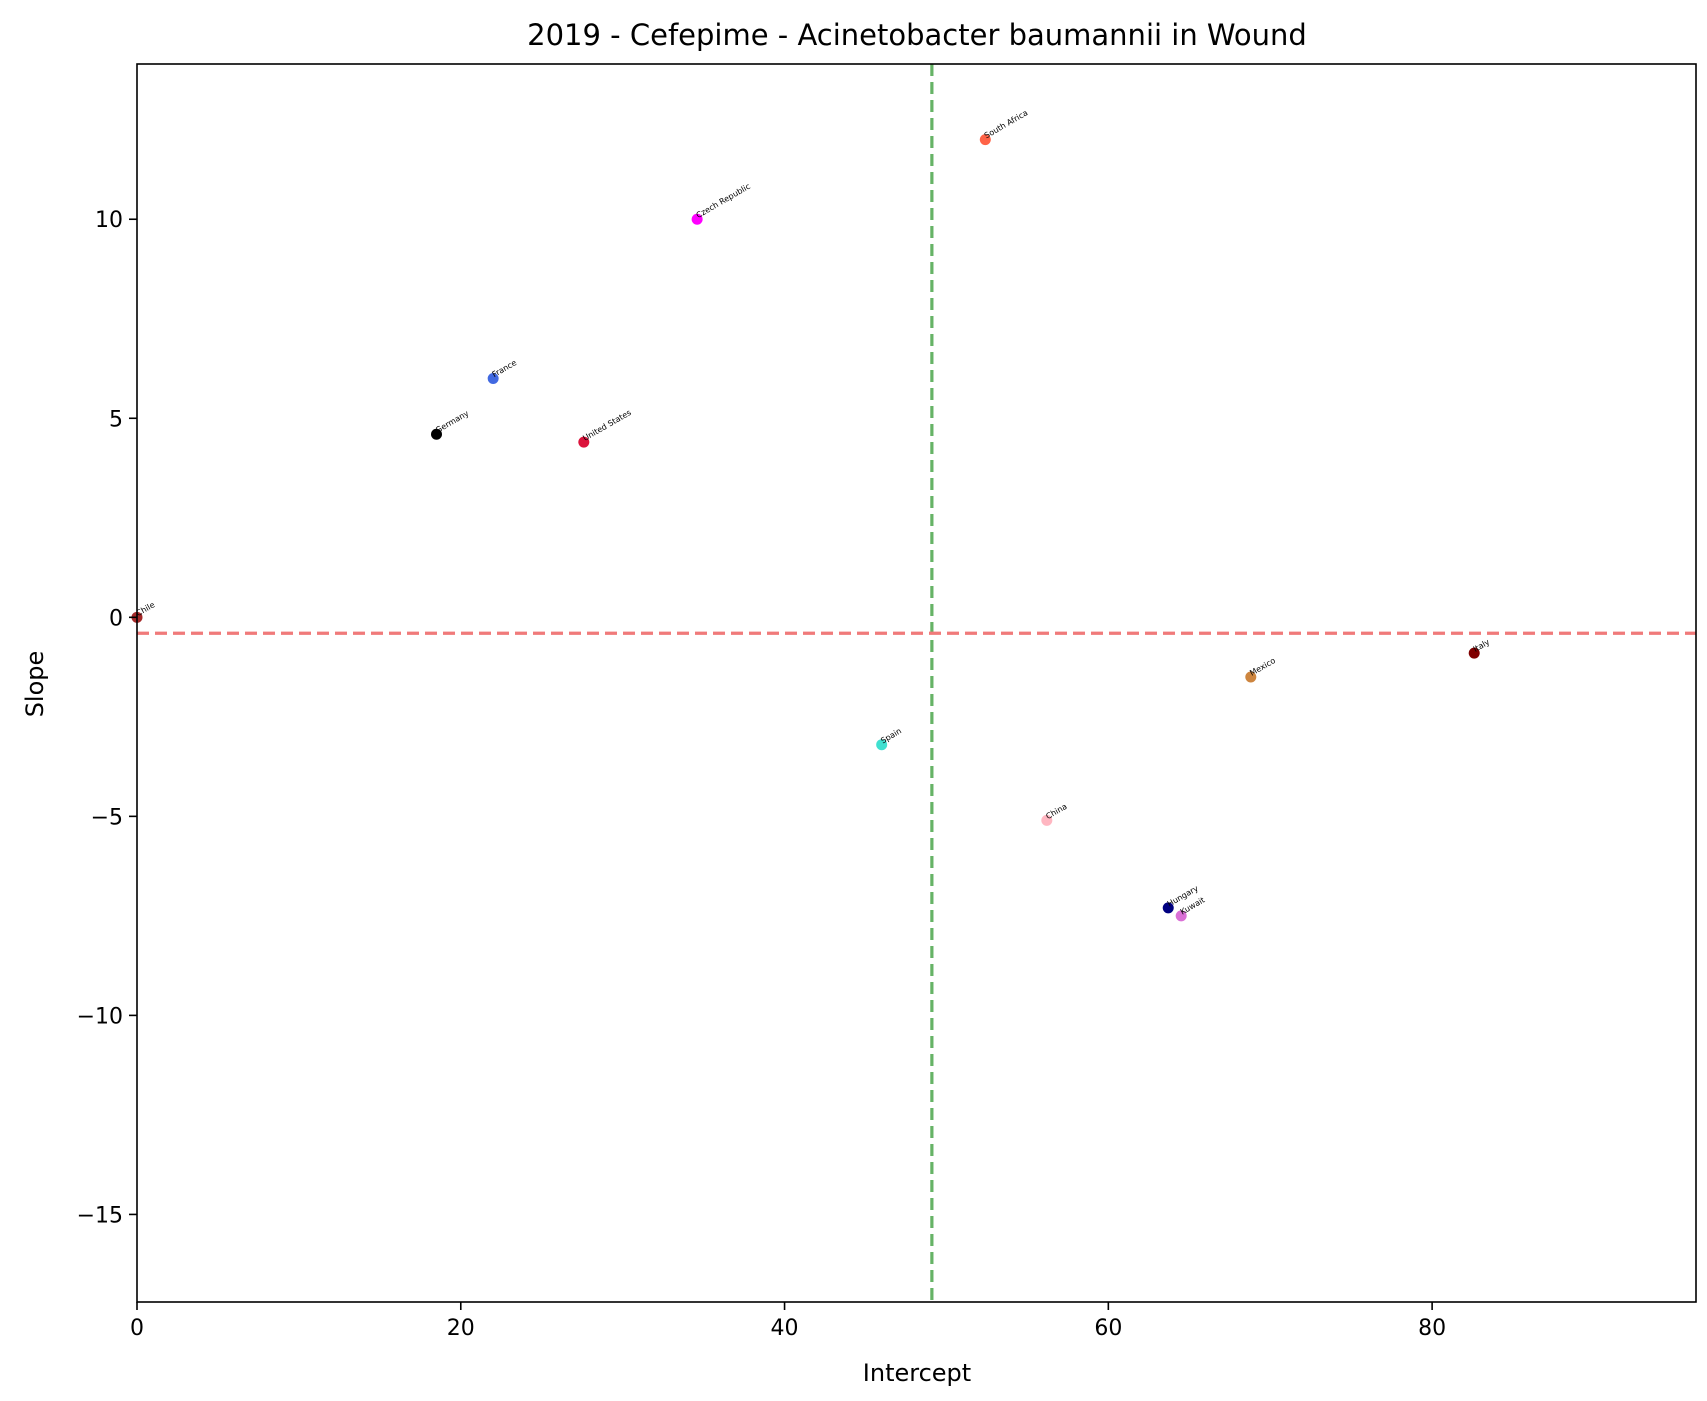 The image size is (1707, 1401). I want to click on y-tick-label: 5, so click(116, 419).